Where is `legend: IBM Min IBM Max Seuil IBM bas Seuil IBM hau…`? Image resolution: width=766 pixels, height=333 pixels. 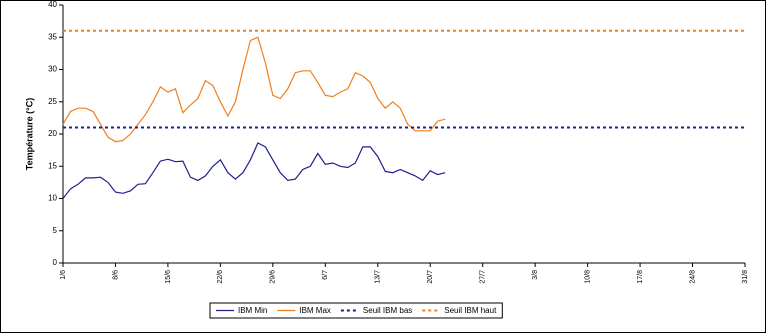 legend: IBM Min IBM Max Seuil IBM bas Seuil IBM hau… is located at coordinates (356, 310).